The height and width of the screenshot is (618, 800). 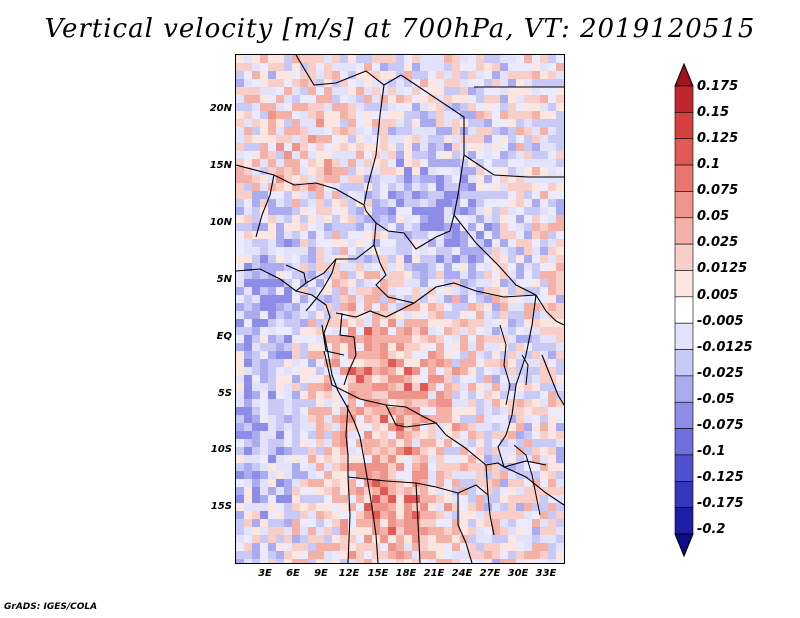 I want to click on lon-label: 3E, so click(x=265, y=573).